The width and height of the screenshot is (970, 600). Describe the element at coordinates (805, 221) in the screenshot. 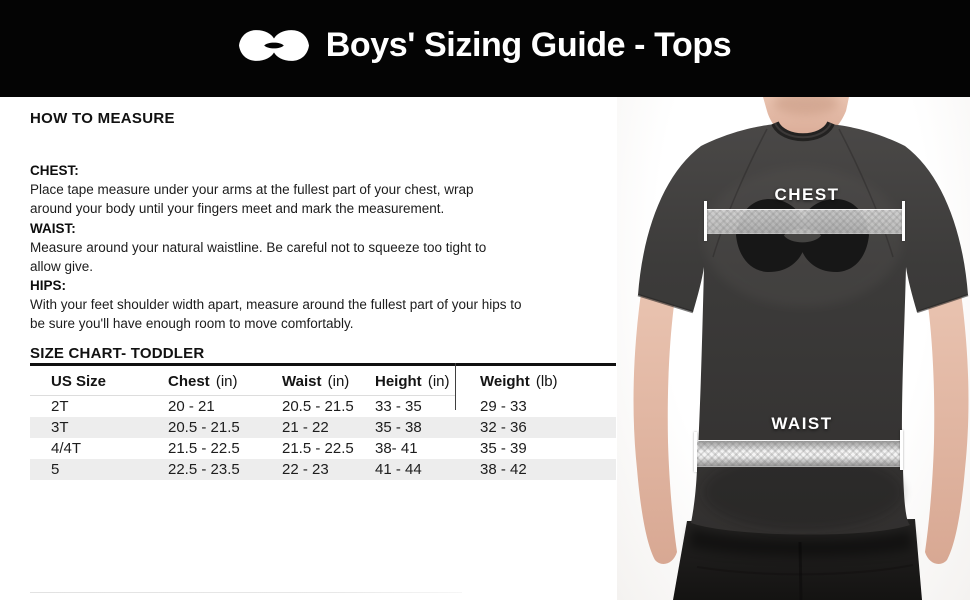

I see `chest-measure-band` at that location.